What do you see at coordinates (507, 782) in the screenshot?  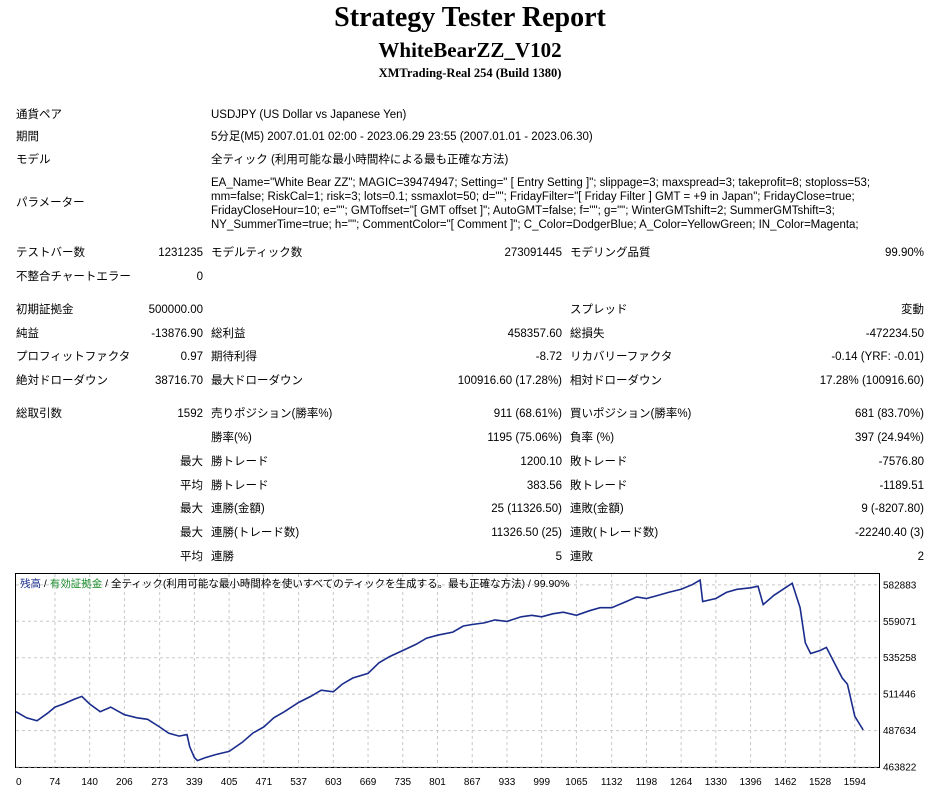 I see `x-tick-label: 933` at bounding box center [507, 782].